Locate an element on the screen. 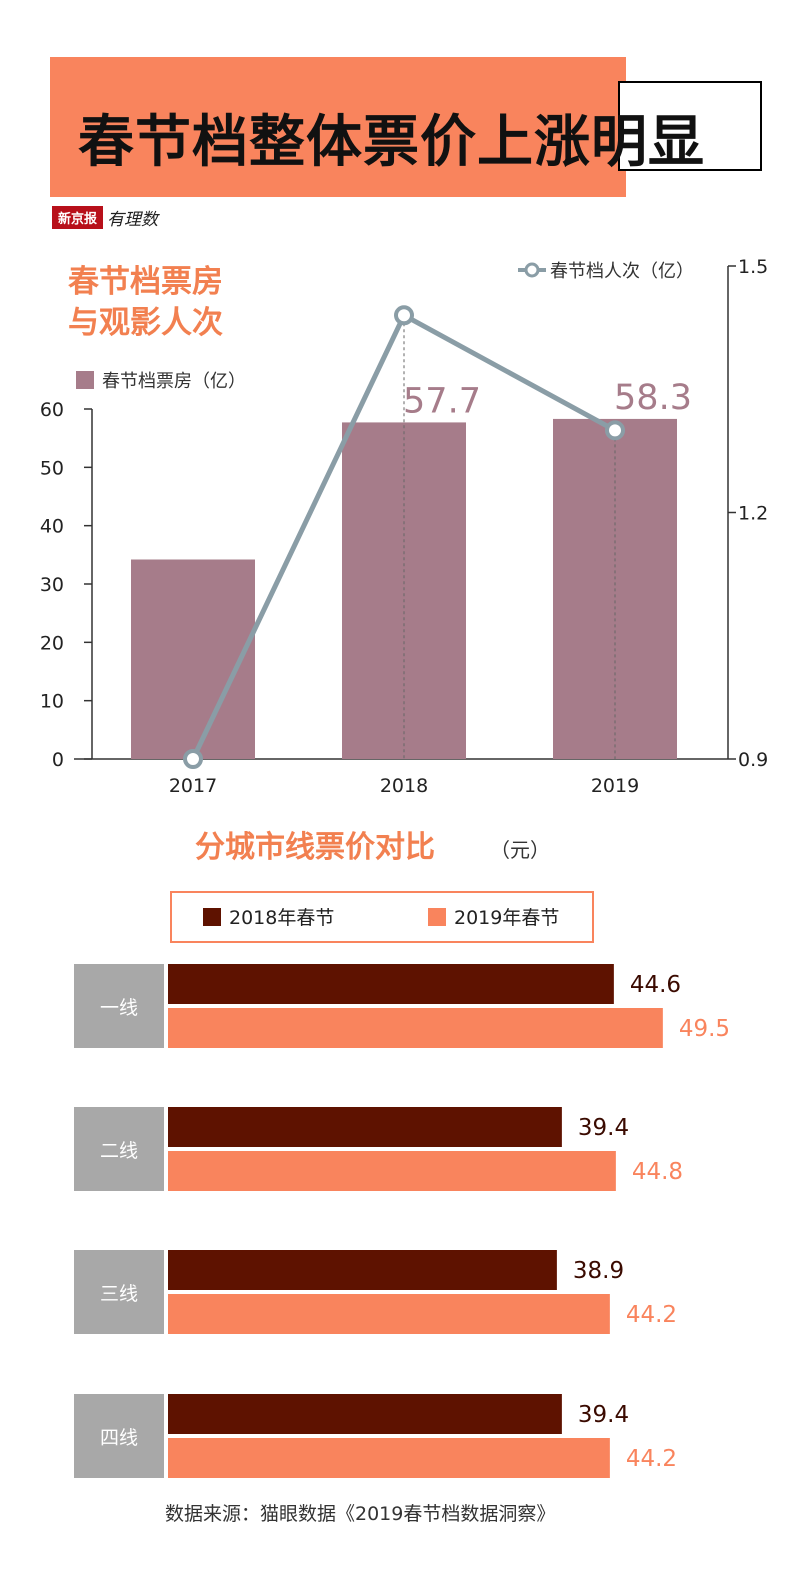 This screenshot has height=1574, width=800. chart2-legend-box is located at coordinates (382, 917).